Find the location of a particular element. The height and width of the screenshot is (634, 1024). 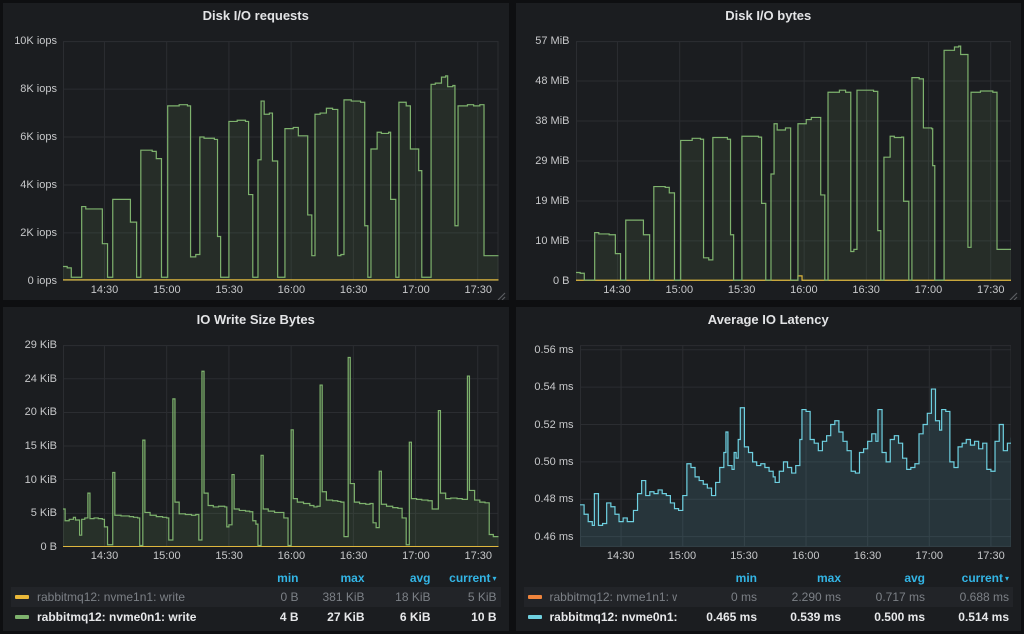

legend-value-current: 10 B is located at coordinates (484, 617).